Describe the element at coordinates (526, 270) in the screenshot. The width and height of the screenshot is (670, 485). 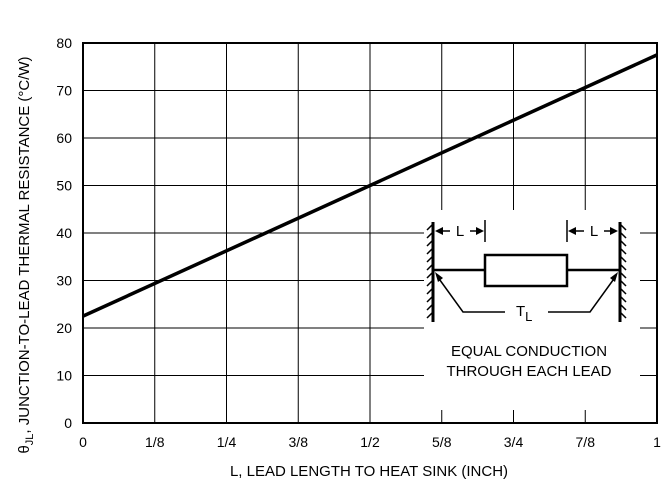
I see `component-body` at that location.